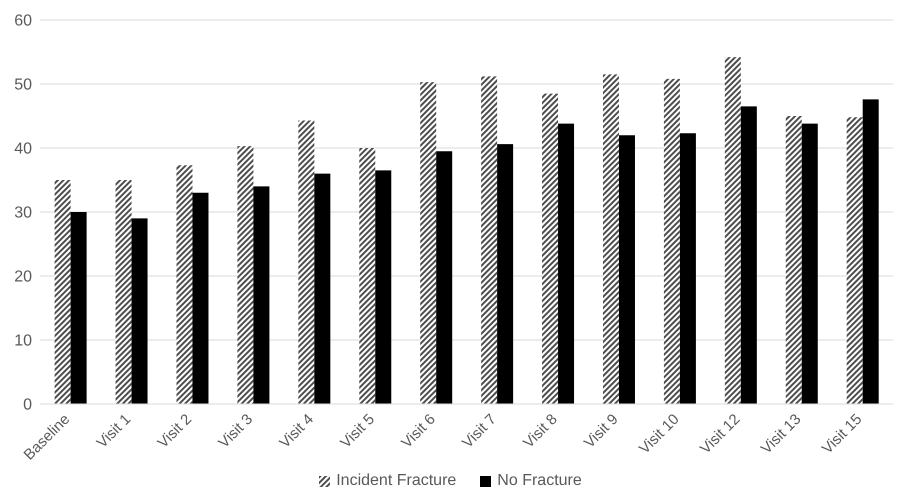  What do you see at coordinates (175, 431) in the screenshot?
I see `x-tick-label: Visit 2` at bounding box center [175, 431].